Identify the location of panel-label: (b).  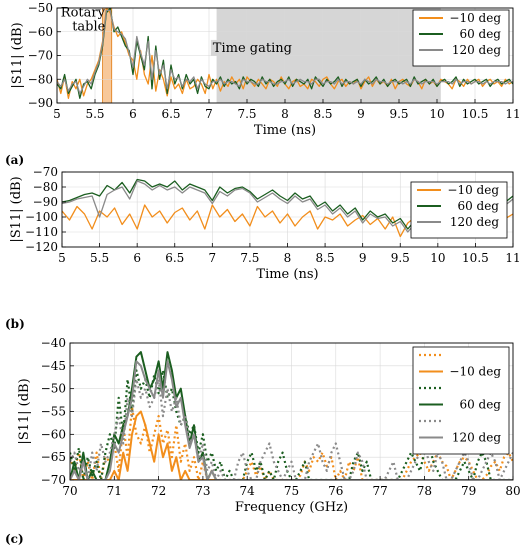
(15, 324).